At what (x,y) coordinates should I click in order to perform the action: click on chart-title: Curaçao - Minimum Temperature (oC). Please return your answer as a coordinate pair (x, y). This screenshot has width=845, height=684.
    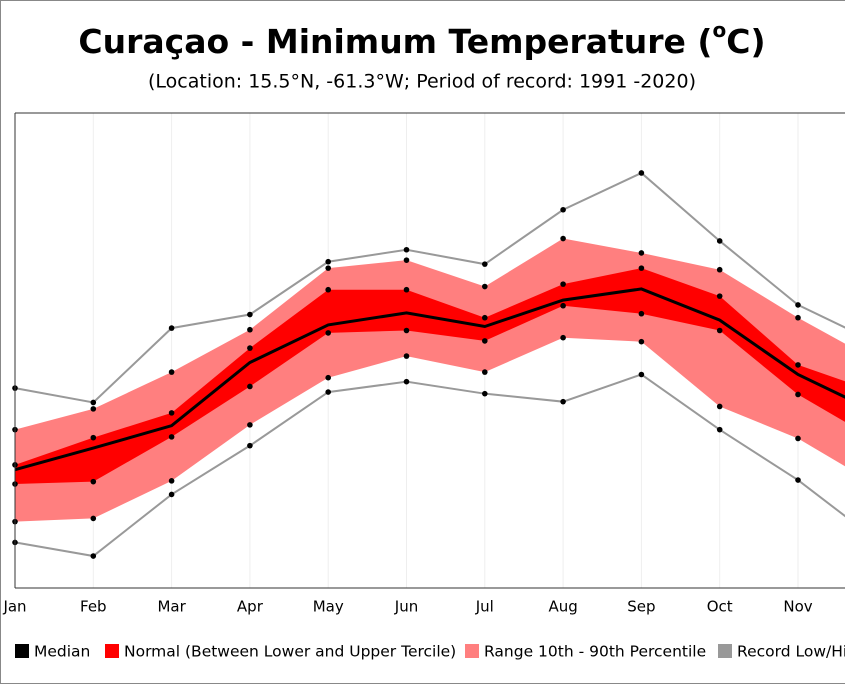
    Looking at the image, I should click on (421, 39).